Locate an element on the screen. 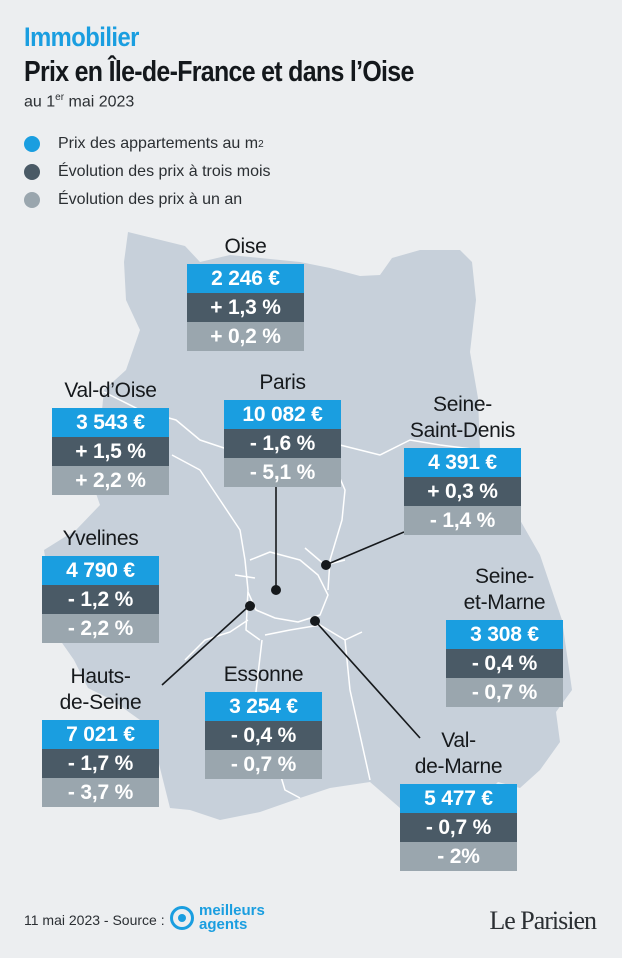 The image size is (622, 958). department-name: Hauts- de-Seine is located at coordinates (100, 689).